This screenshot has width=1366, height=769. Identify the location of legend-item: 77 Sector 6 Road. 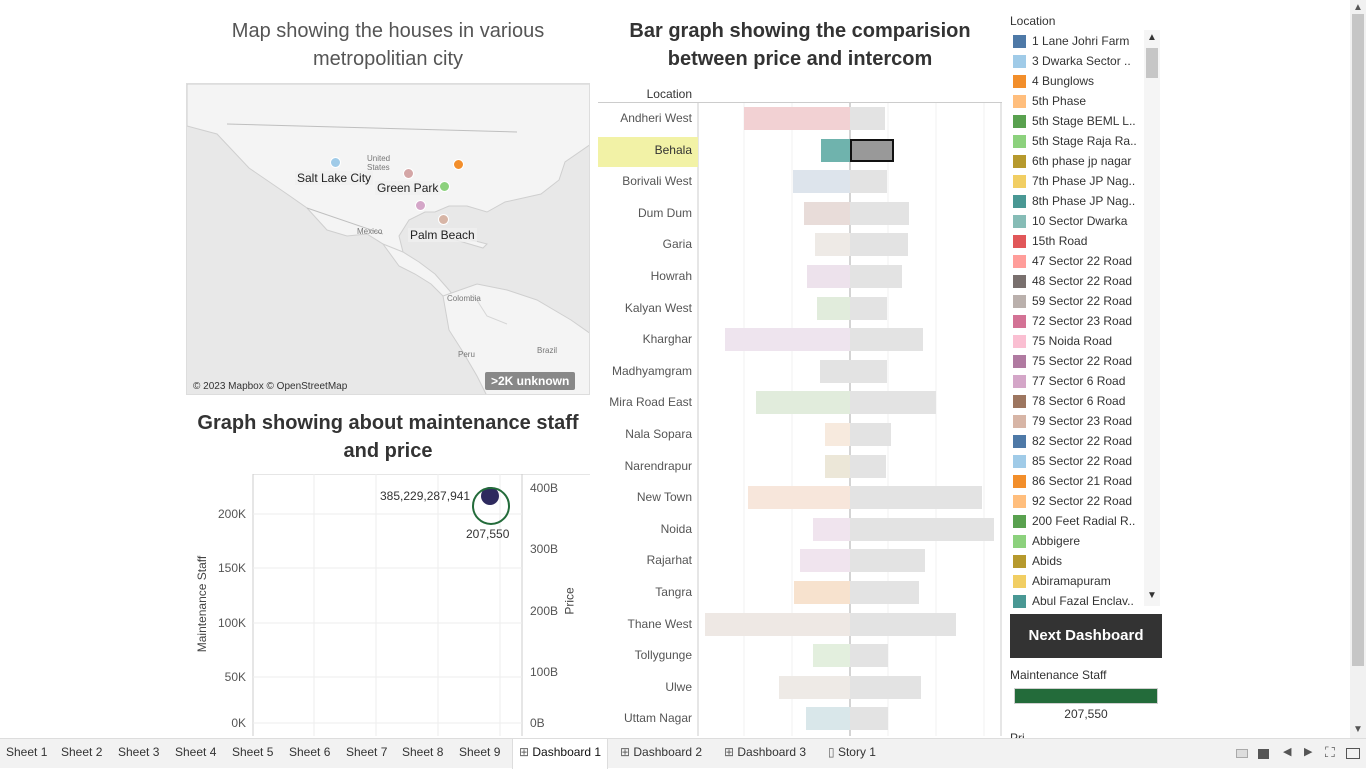
(1069, 381).